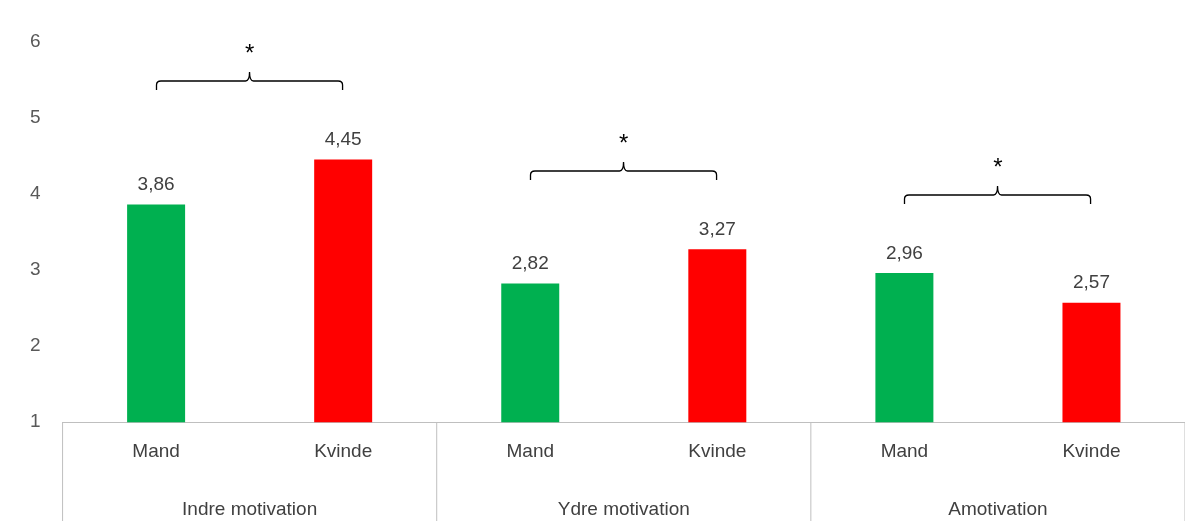 Image resolution: width=1193 pixels, height=529 pixels. I want to click on data-label: 2,82, so click(530, 263).